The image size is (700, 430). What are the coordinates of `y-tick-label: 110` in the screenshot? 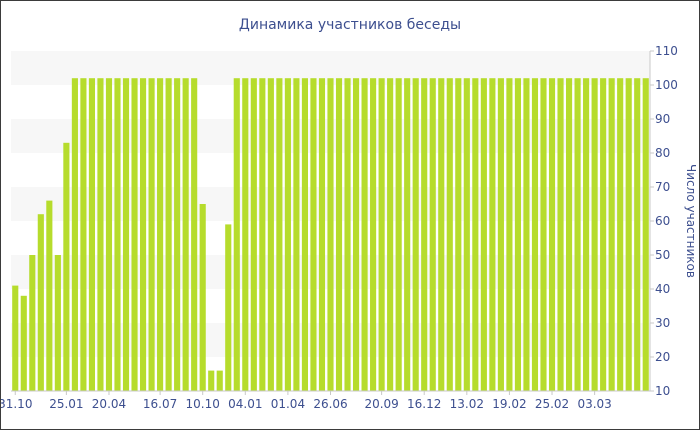 It's located at (666, 51).